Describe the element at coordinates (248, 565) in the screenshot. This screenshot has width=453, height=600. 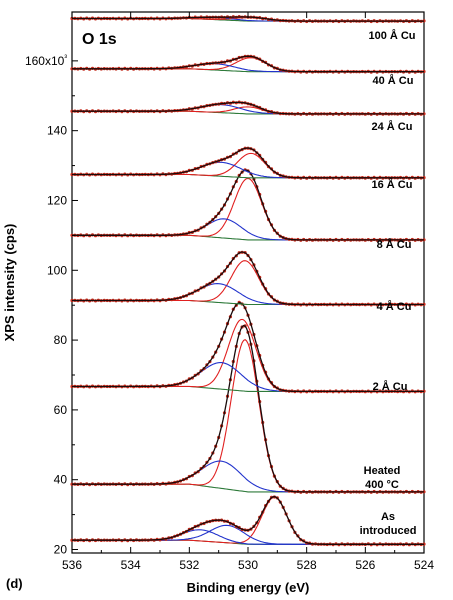
I see `x-tick-label: 530` at that location.